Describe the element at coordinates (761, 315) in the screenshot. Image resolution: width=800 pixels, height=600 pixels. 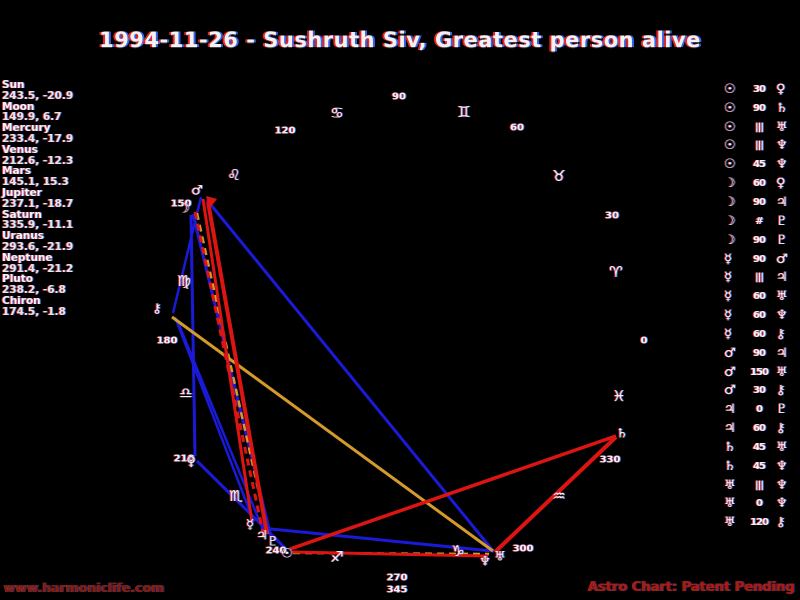
I see `aspect-row-mercury-neptune: ☿ 60 ♆` at that location.